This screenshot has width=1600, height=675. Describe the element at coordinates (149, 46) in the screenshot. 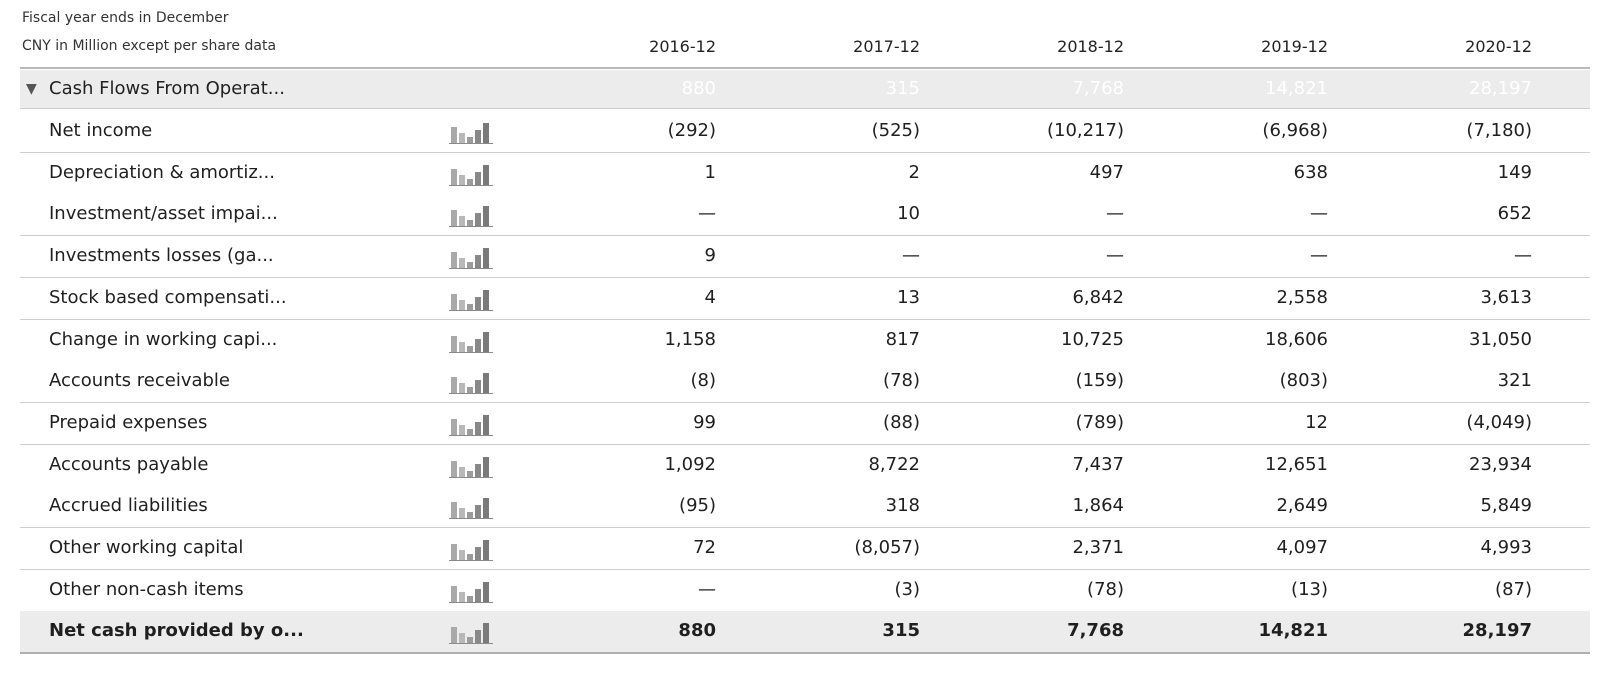

I see `currency-note: CNY in Million except per share data` at that location.